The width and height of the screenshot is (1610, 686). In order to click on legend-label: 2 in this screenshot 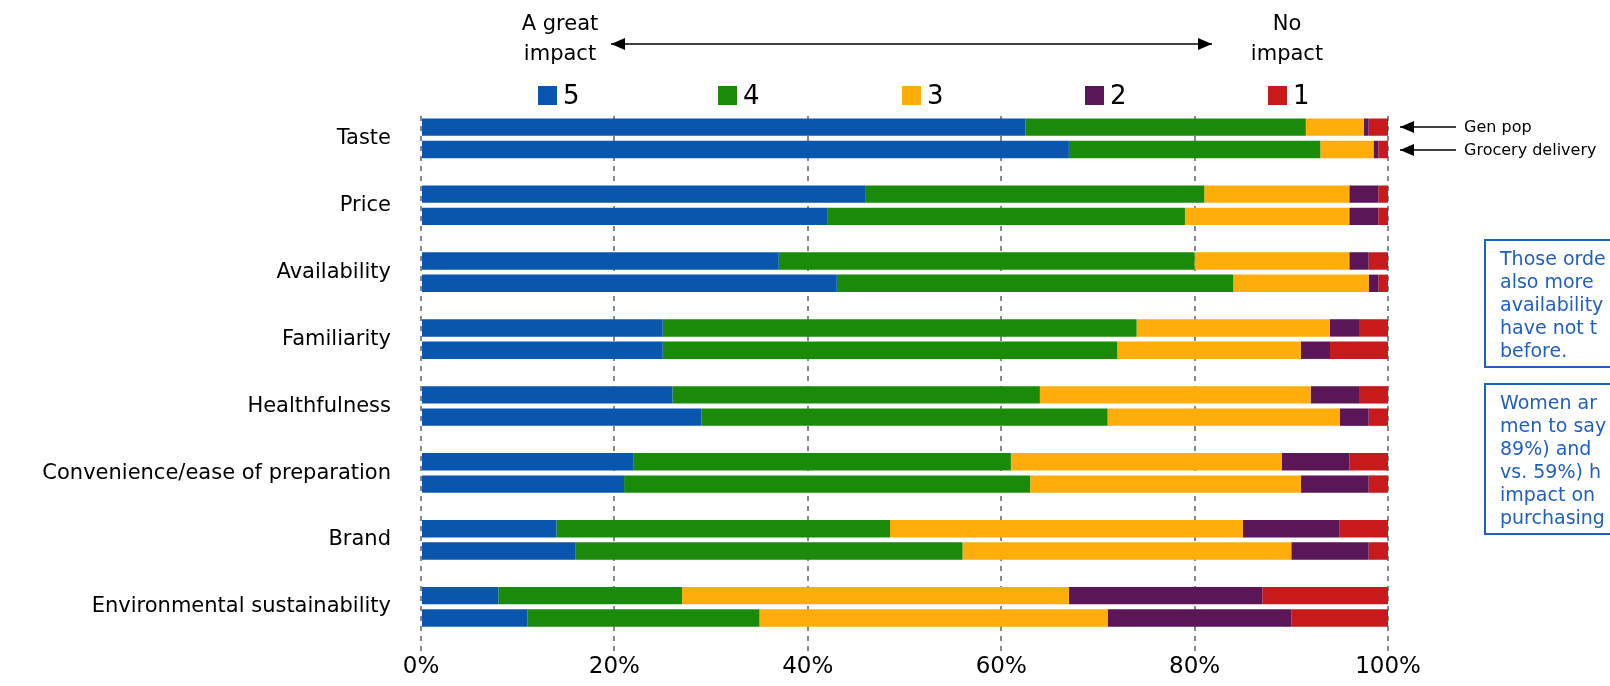, I will do `click(1118, 95)`.